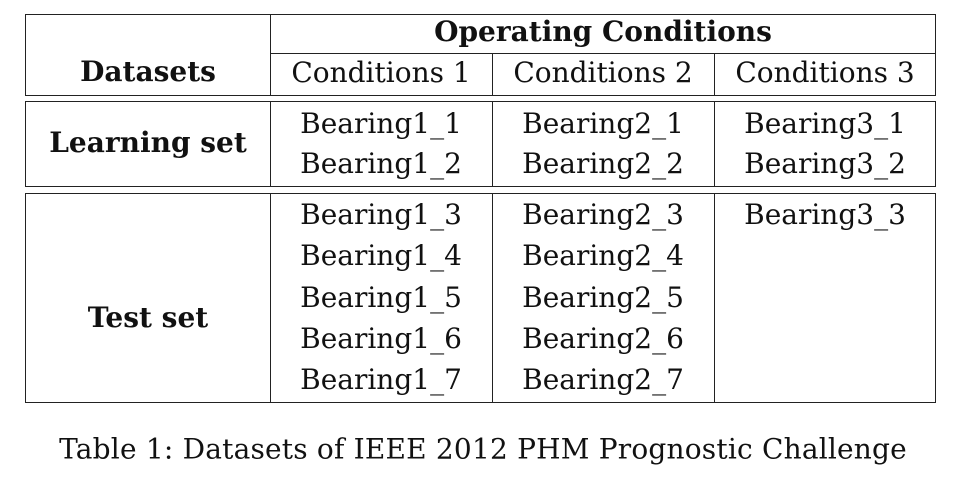 The image size is (966, 477). Describe the element at coordinates (603, 379) in the screenshot. I see `table-cell: Bearing2_7` at that location.